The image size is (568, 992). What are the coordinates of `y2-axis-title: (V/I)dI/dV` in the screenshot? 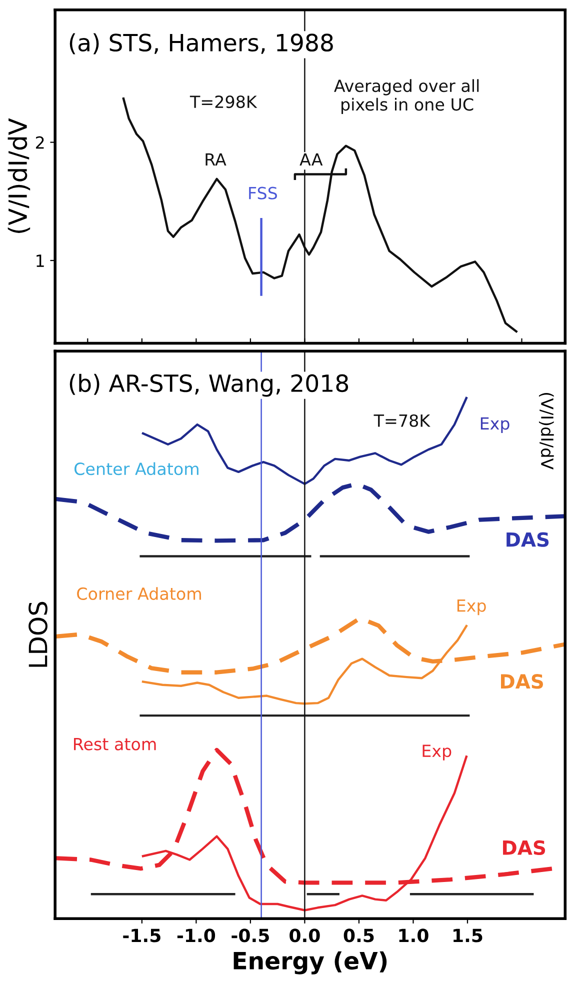 It's located at (546, 431).